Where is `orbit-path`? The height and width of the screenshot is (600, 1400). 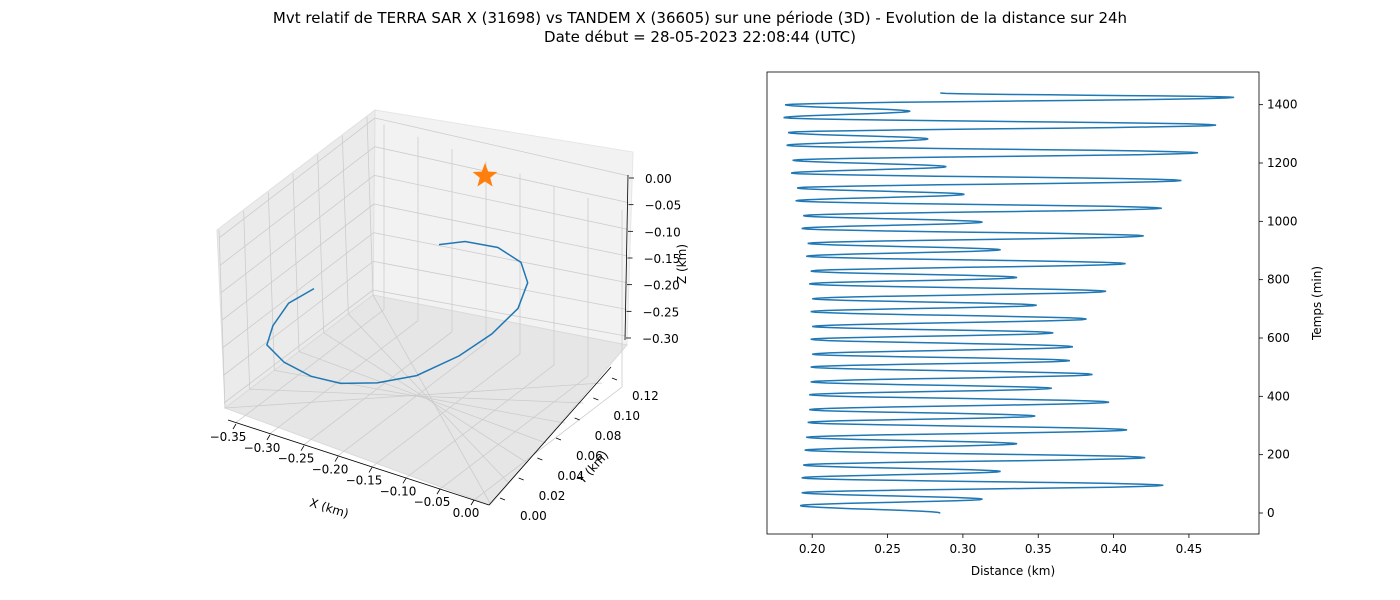 orbit-path is located at coordinates (397, 312).